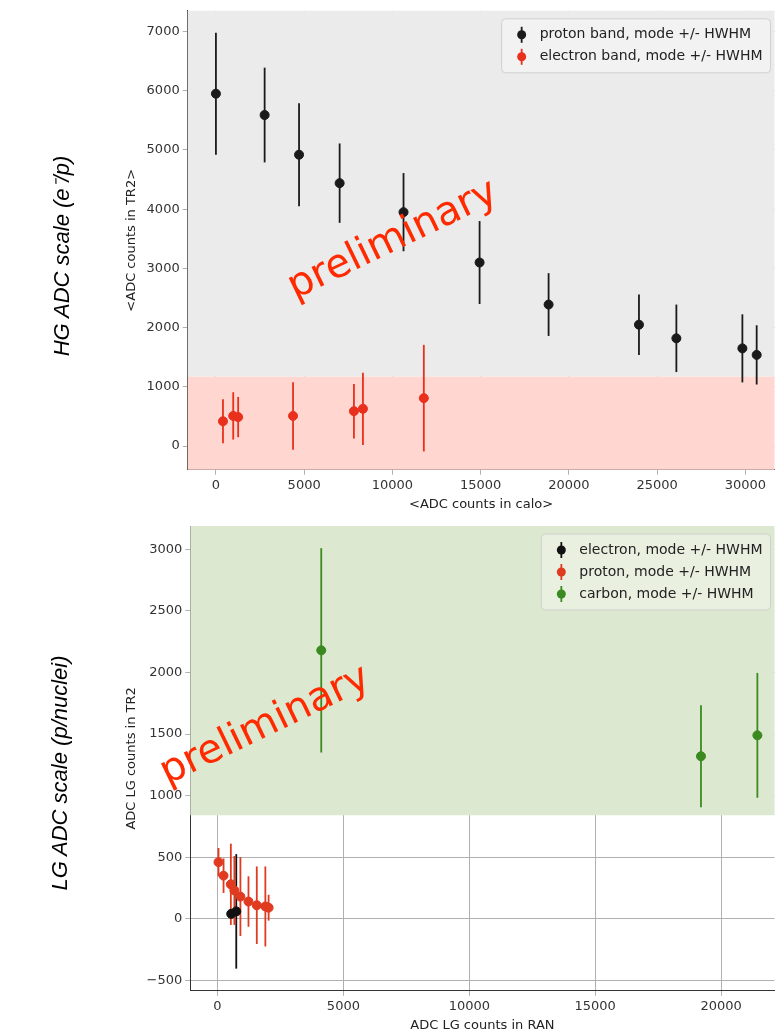  I want to click on y-tick-label: 5000, so click(163, 149).